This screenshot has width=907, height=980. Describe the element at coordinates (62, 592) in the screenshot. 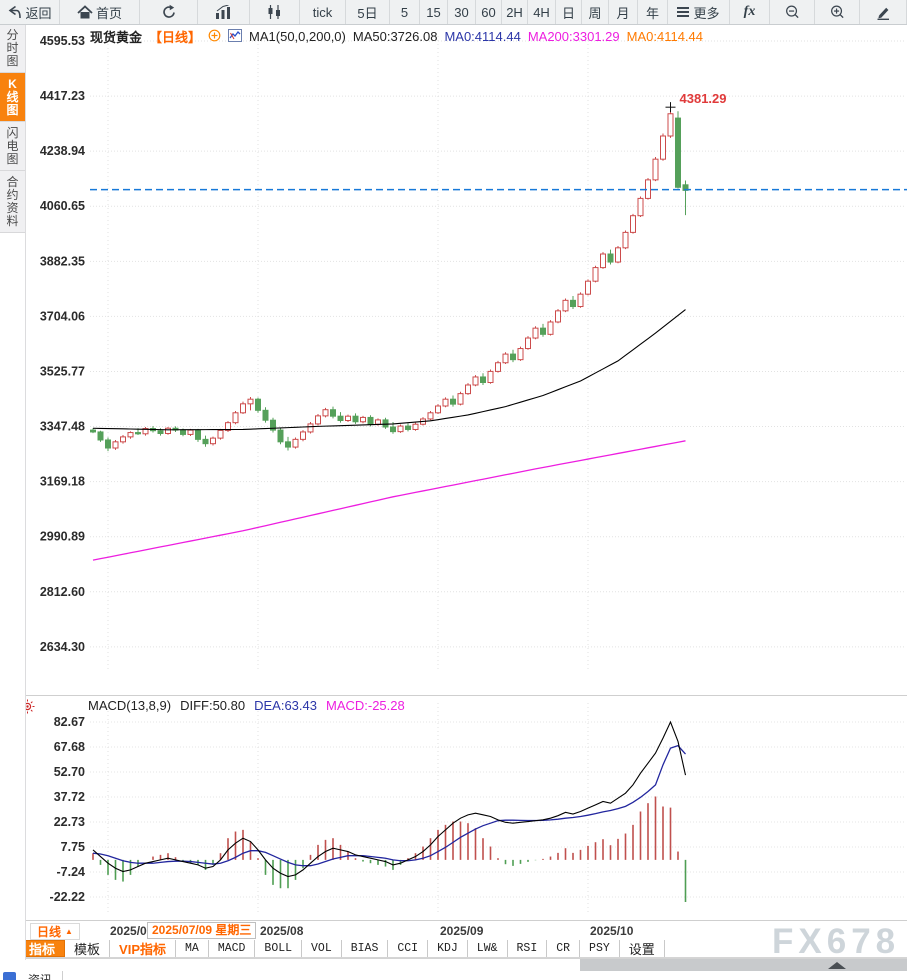

I see `svg-text: 2812.60` at that location.